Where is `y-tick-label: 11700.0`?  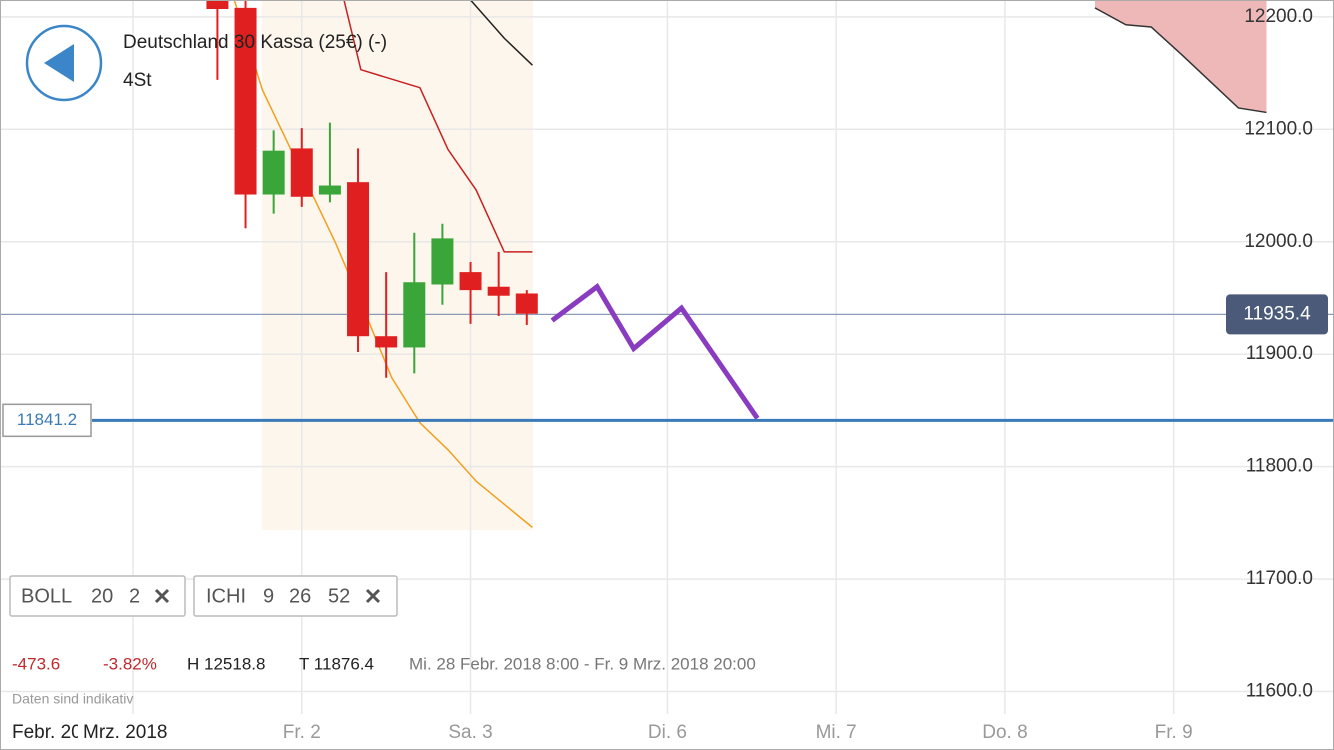
y-tick-label: 11700.0 is located at coordinates (1279, 578).